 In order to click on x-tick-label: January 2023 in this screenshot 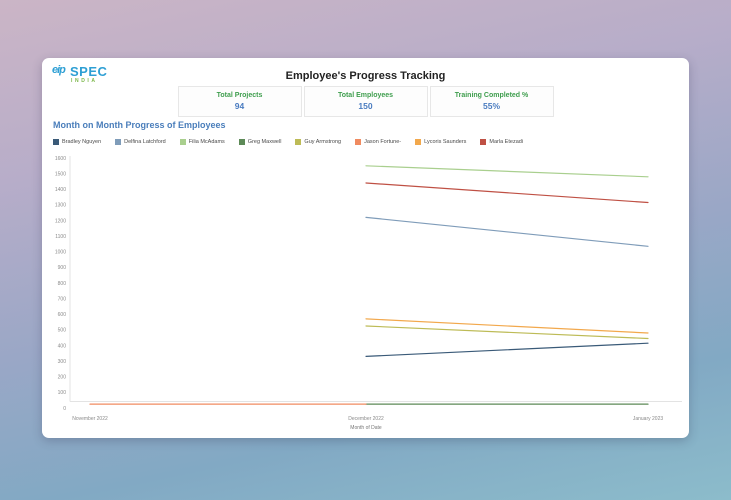, I will do `click(648, 419)`.